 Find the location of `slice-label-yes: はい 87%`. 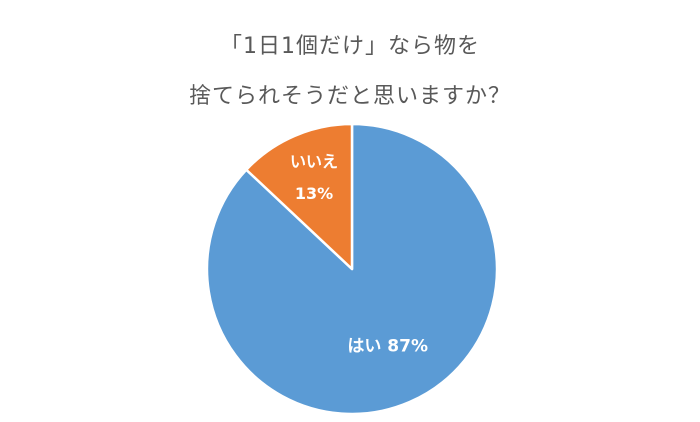

slice-label-yes: はい 87% is located at coordinates (387, 347).